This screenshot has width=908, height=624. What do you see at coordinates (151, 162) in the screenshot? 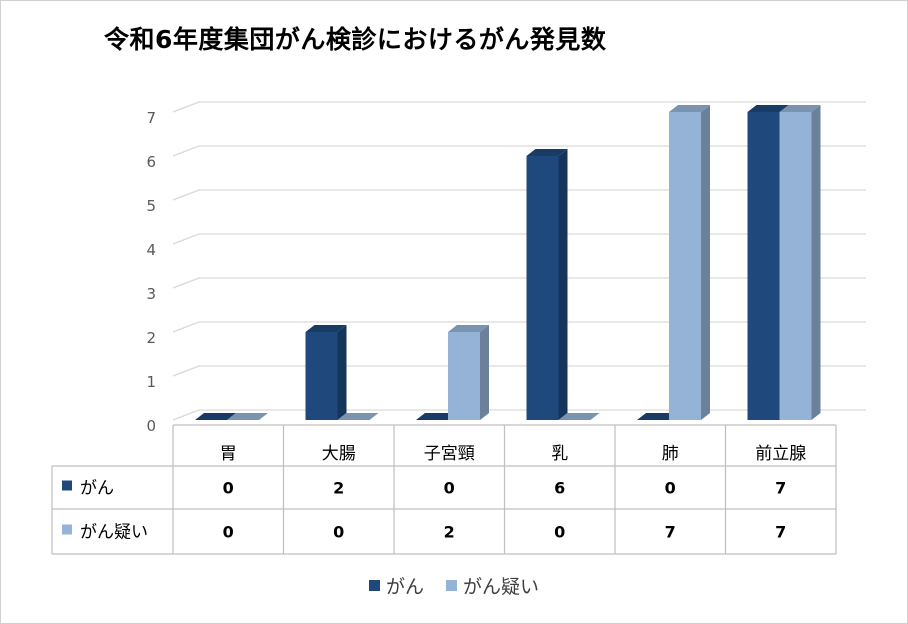
I see `y-tick-label: 6` at bounding box center [151, 162].